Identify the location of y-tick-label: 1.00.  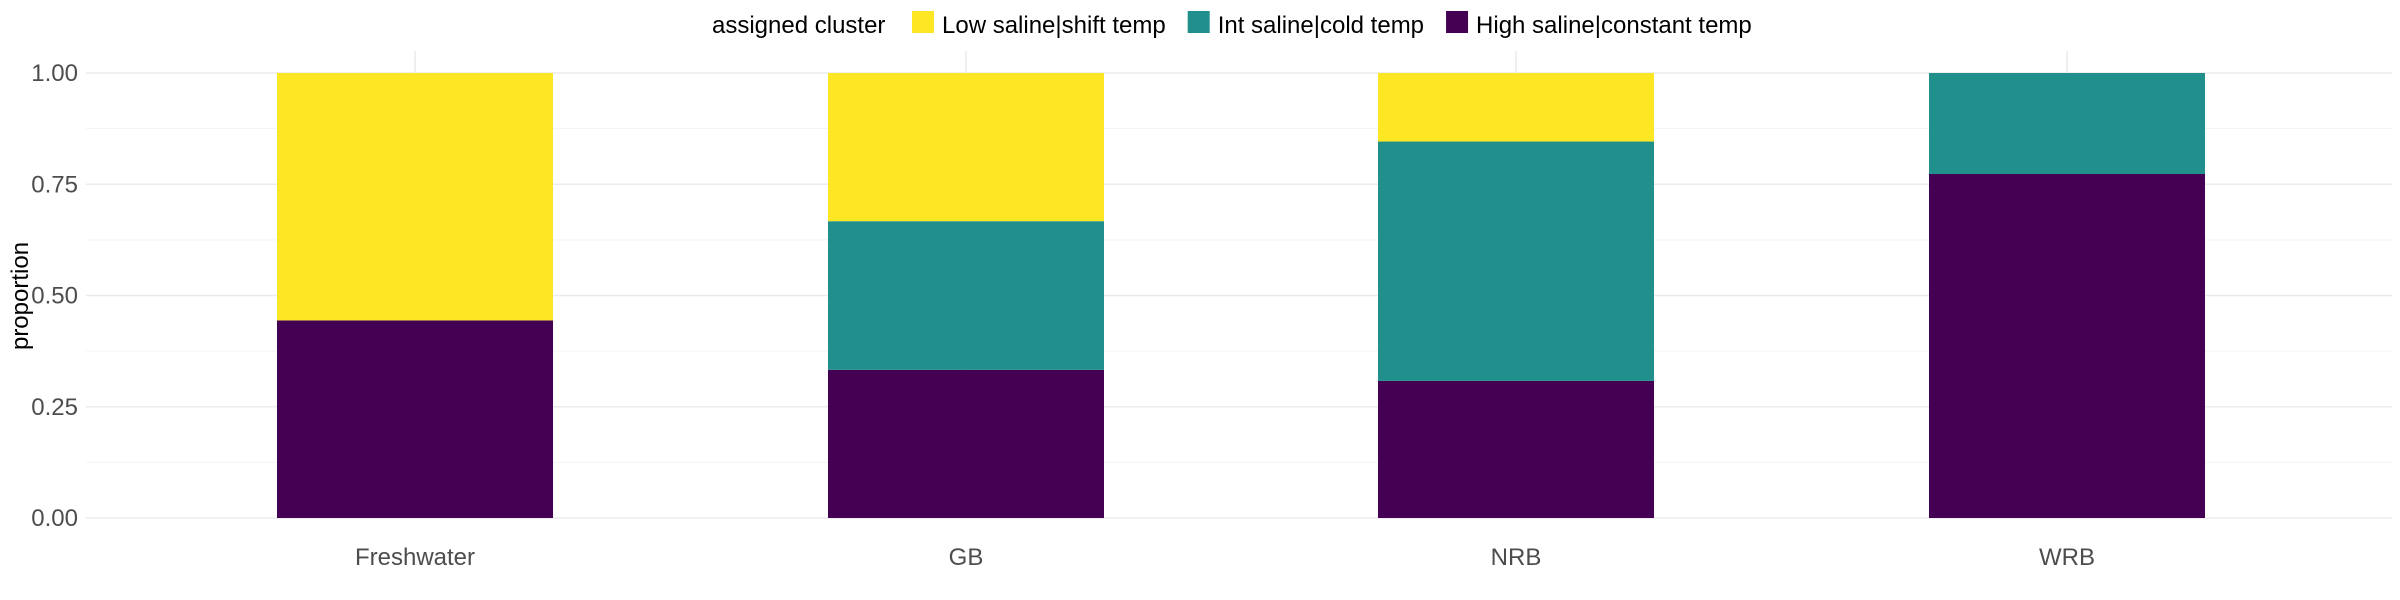
(54, 73).